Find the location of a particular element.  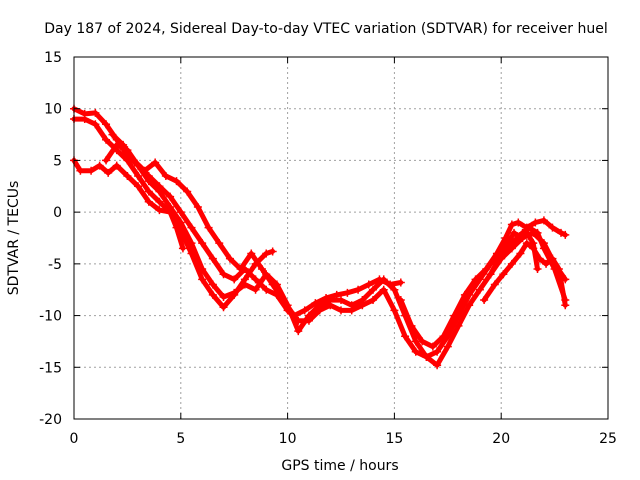

x-tick-label: 0 is located at coordinates (74, 439).